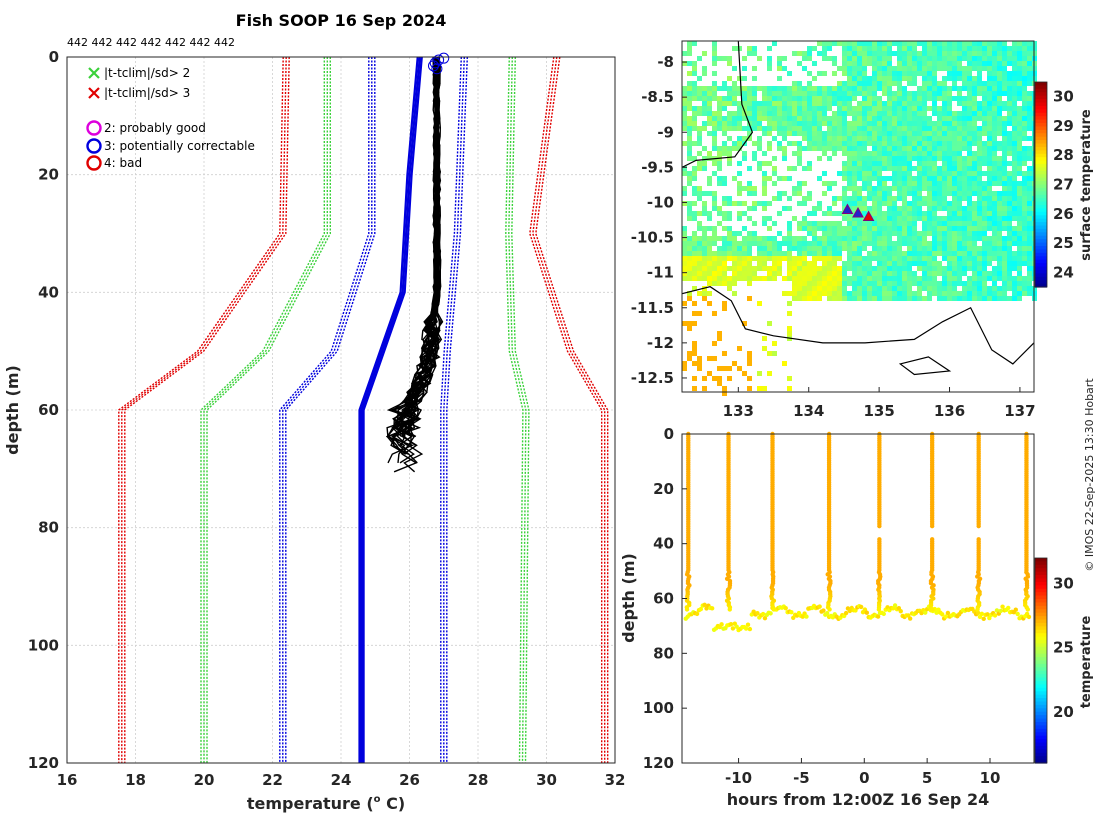 The width and height of the screenshot is (1100, 820). I want to click on profile-clim-3sd-line, so click(201, 409).